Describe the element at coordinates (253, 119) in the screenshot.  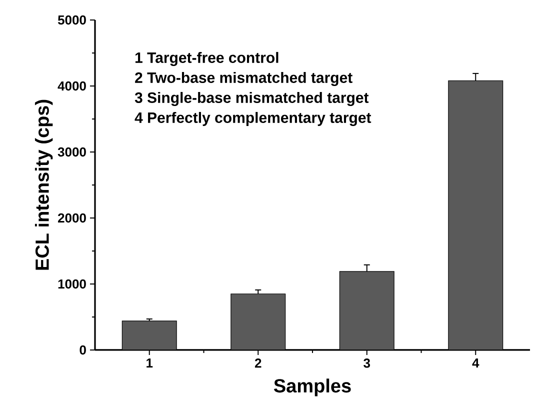
I see `annotation: 4 Perfectly complementary target` at that location.